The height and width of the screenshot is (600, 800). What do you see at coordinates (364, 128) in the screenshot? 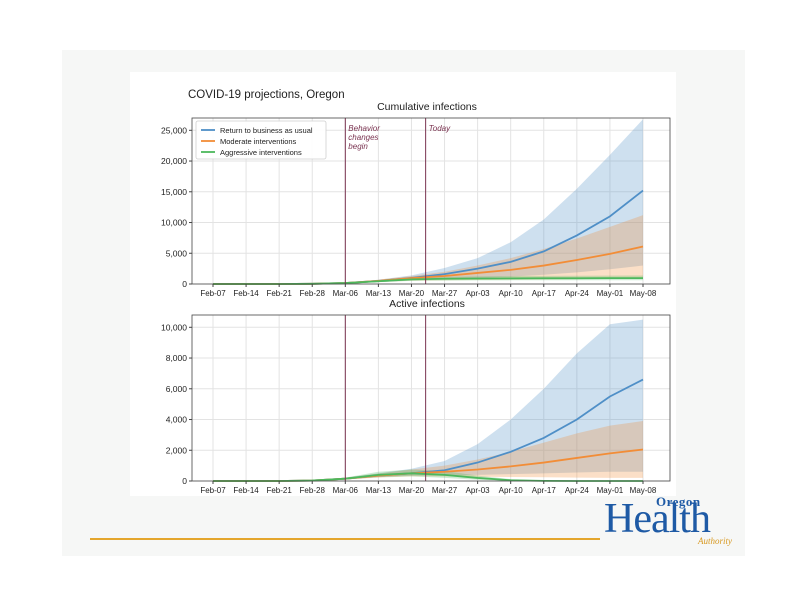
I see `event-label: Behavior` at bounding box center [364, 128].